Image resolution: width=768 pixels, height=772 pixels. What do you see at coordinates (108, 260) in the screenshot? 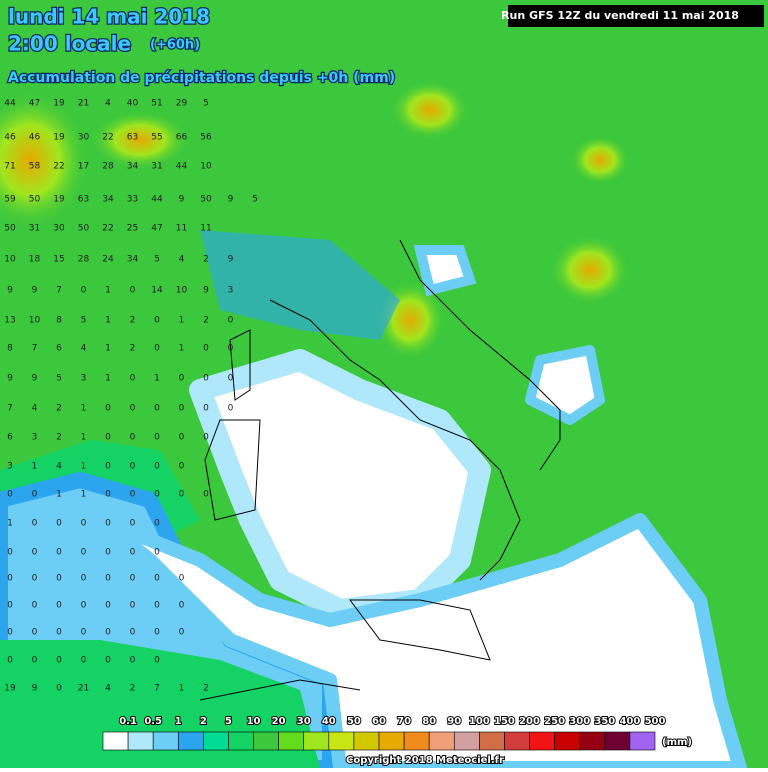
I see `grid-value: 24` at bounding box center [108, 260].